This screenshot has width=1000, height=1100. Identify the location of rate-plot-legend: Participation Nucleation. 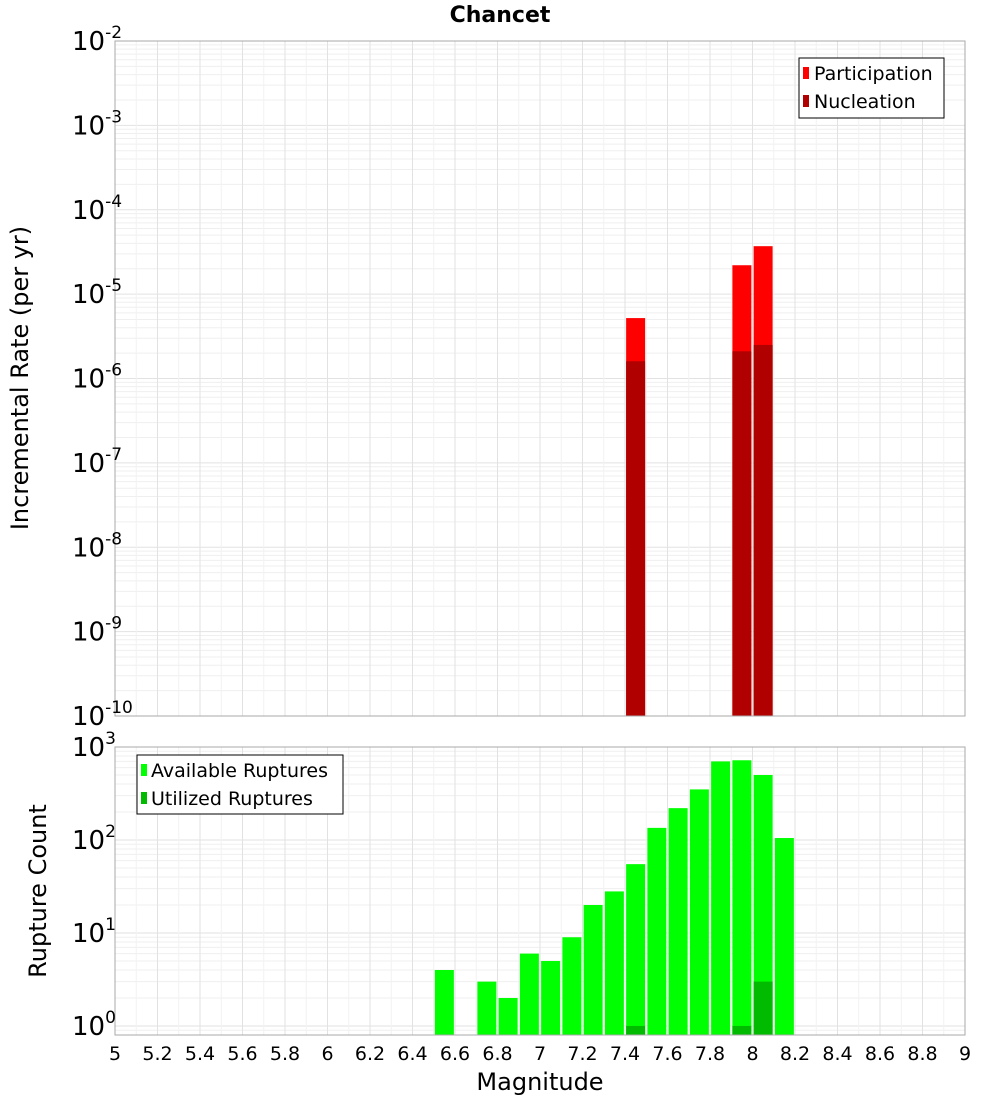
(871, 88).